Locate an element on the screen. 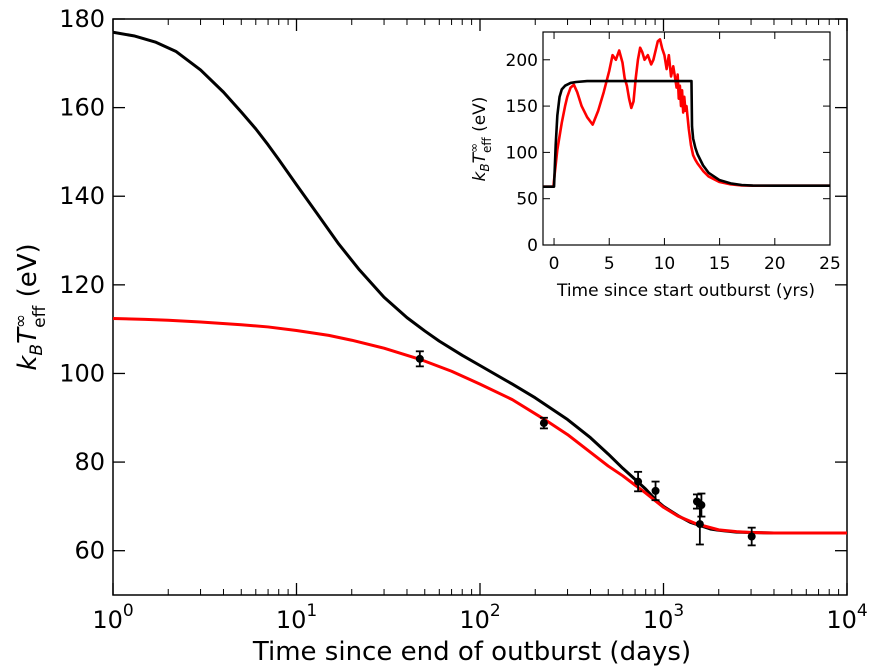 The image size is (872, 667). main-x-axis-label: Time since end of outburst (days) is located at coordinates (471, 652).